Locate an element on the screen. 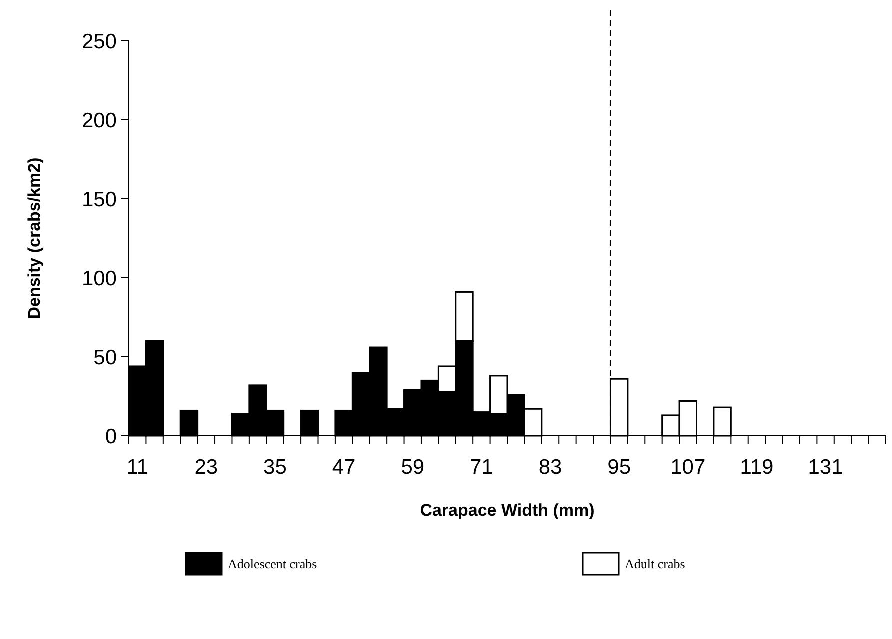  x-axis-title: Carapace Width (mm) is located at coordinates (507, 510).